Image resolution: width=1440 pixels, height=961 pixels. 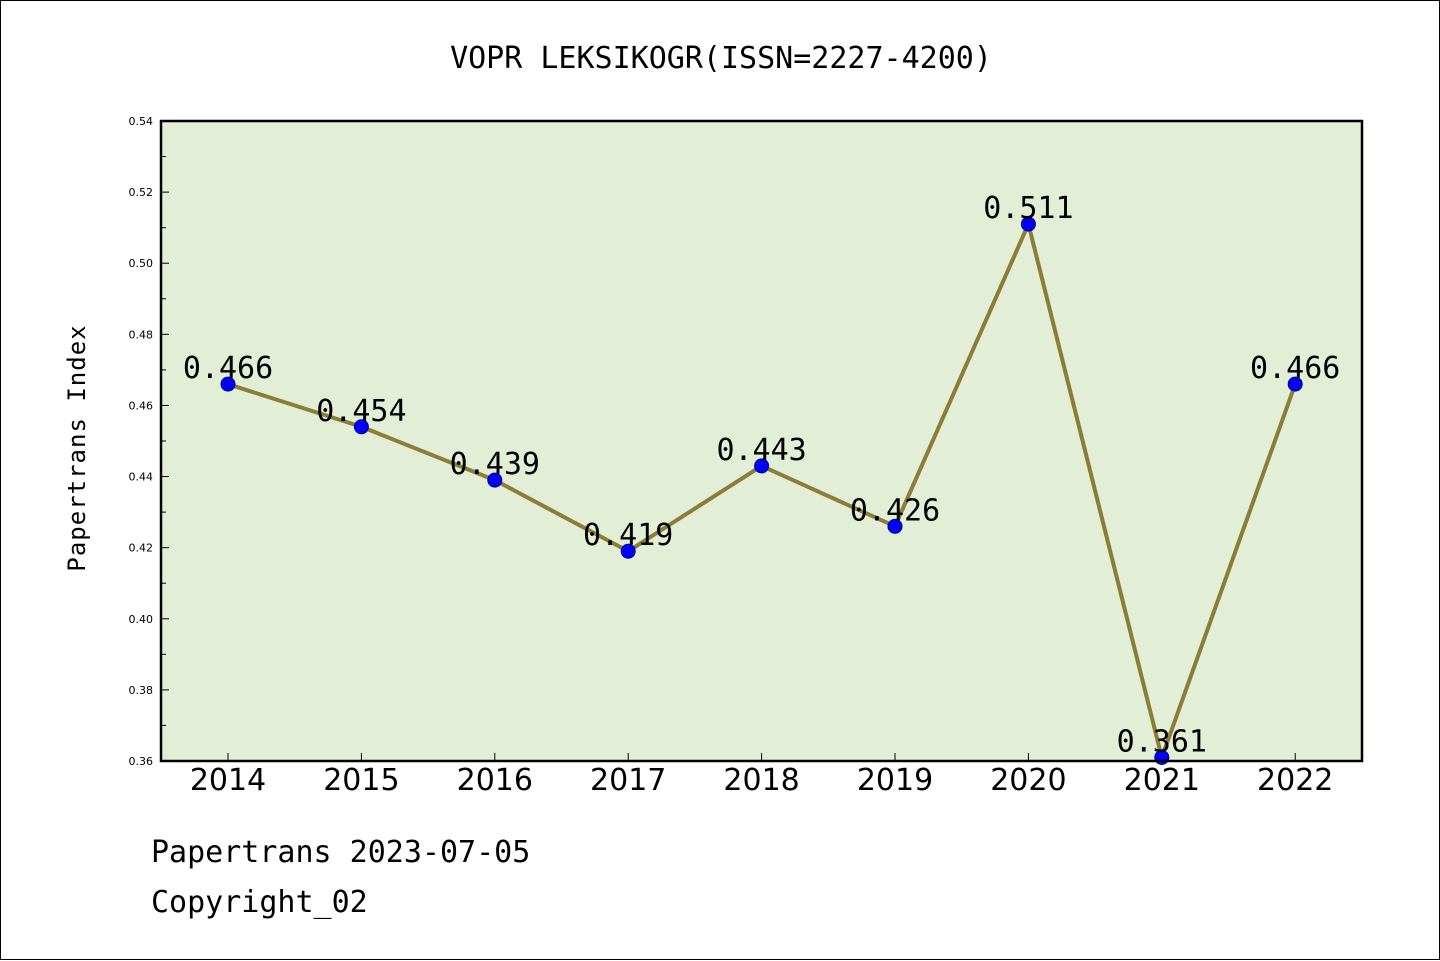 What do you see at coordinates (1028, 208) in the screenshot?
I see `data-label: 0.511` at bounding box center [1028, 208].